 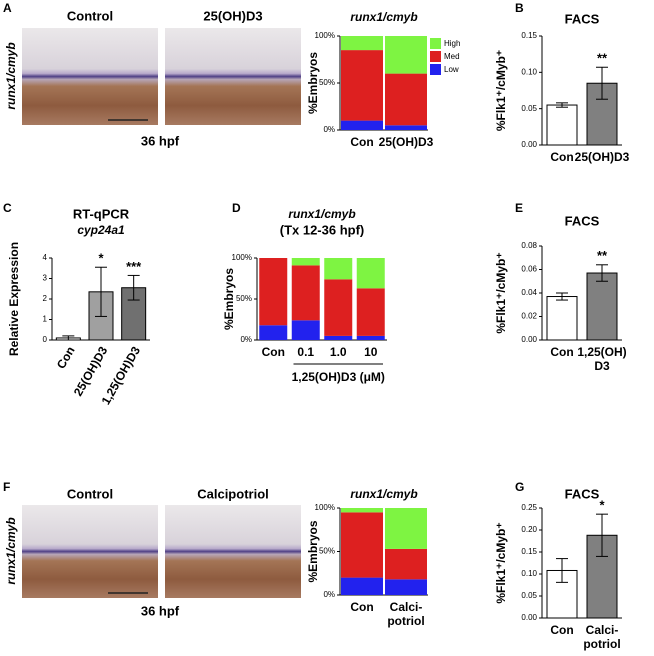 What do you see at coordinates (45, 319) in the screenshot?
I see `y-tick-label: 1` at bounding box center [45, 319].